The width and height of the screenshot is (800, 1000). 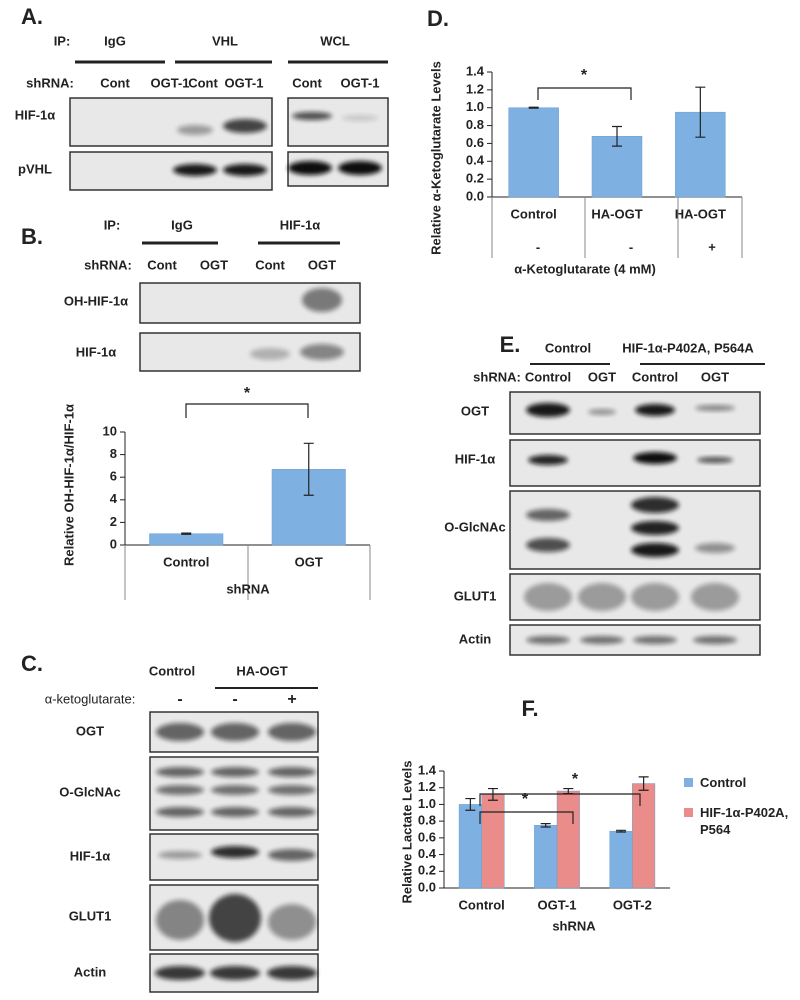 What do you see at coordinates (585, 268) in the screenshot?
I see `x-axis-label: α-Ketoglutarate (4 mM)` at bounding box center [585, 268].